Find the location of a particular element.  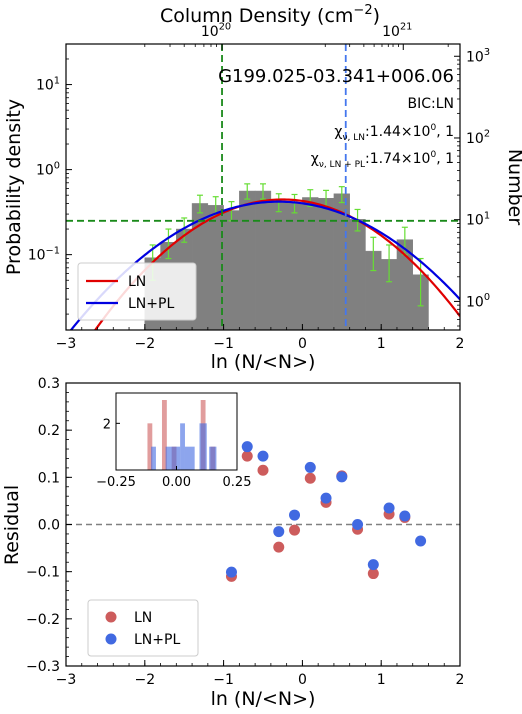

inset-ticks: −0.25 0.00 0.25 2 is located at coordinates (173, 453).